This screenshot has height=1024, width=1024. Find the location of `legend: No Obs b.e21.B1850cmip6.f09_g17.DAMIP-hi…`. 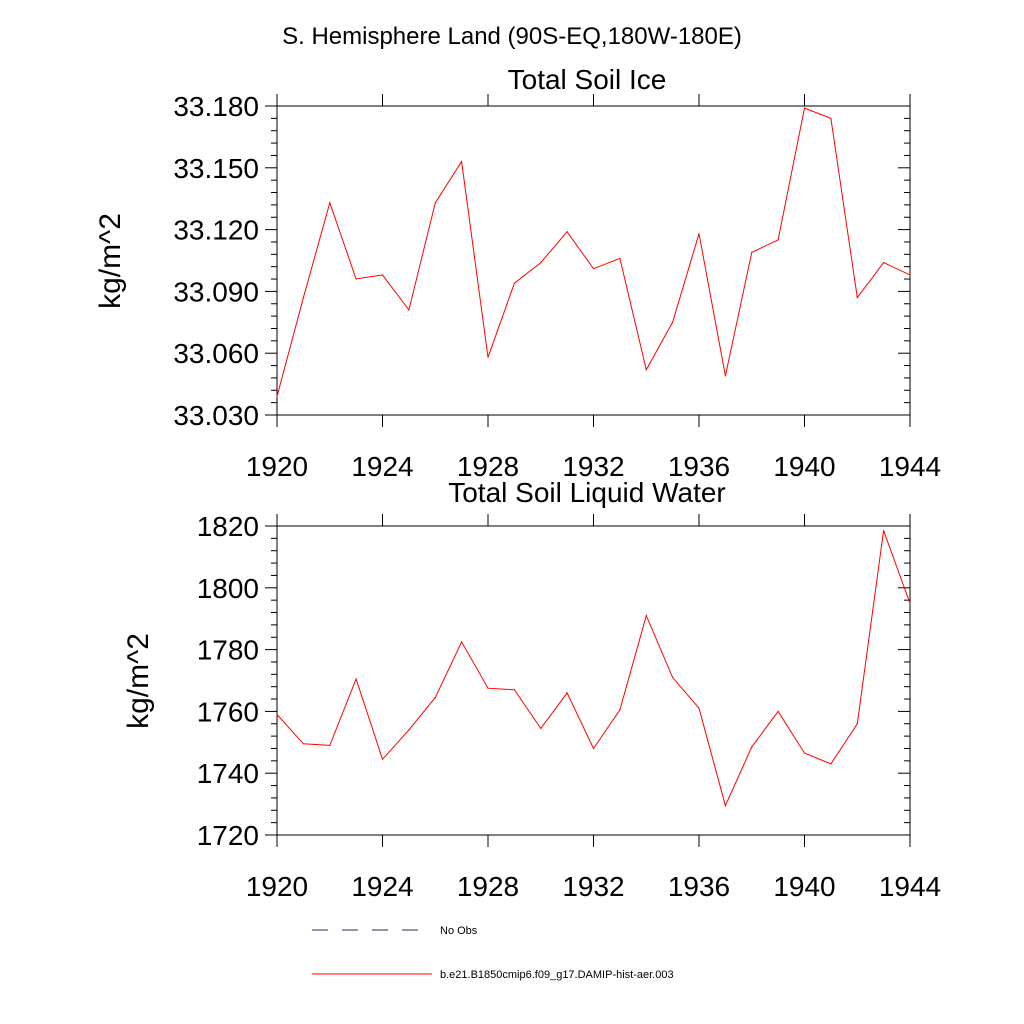

legend: No Obs b.e21.B1850cmip6.f09_g17.DAMIP-hi… is located at coordinates (493, 953).